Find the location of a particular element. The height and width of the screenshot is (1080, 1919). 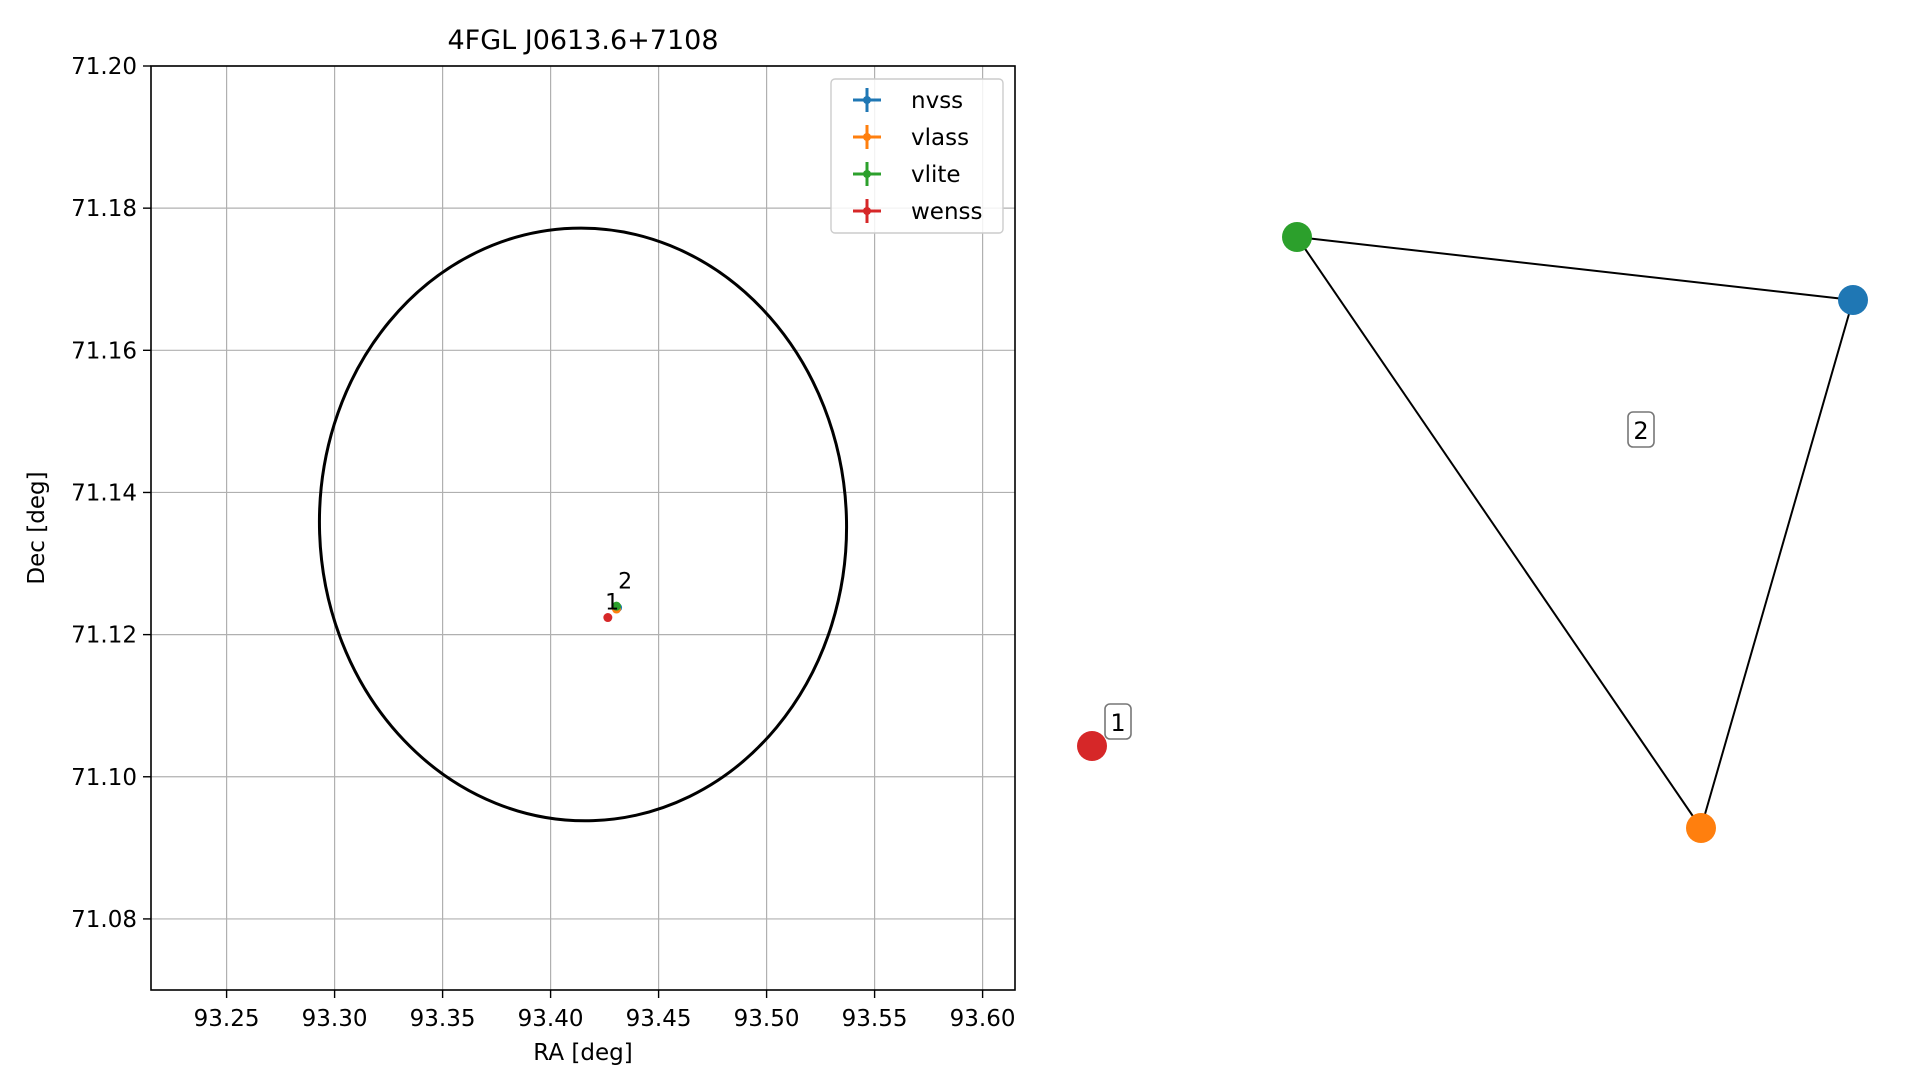

legend-entry-wenss: wenss is located at coordinates (918, 212).